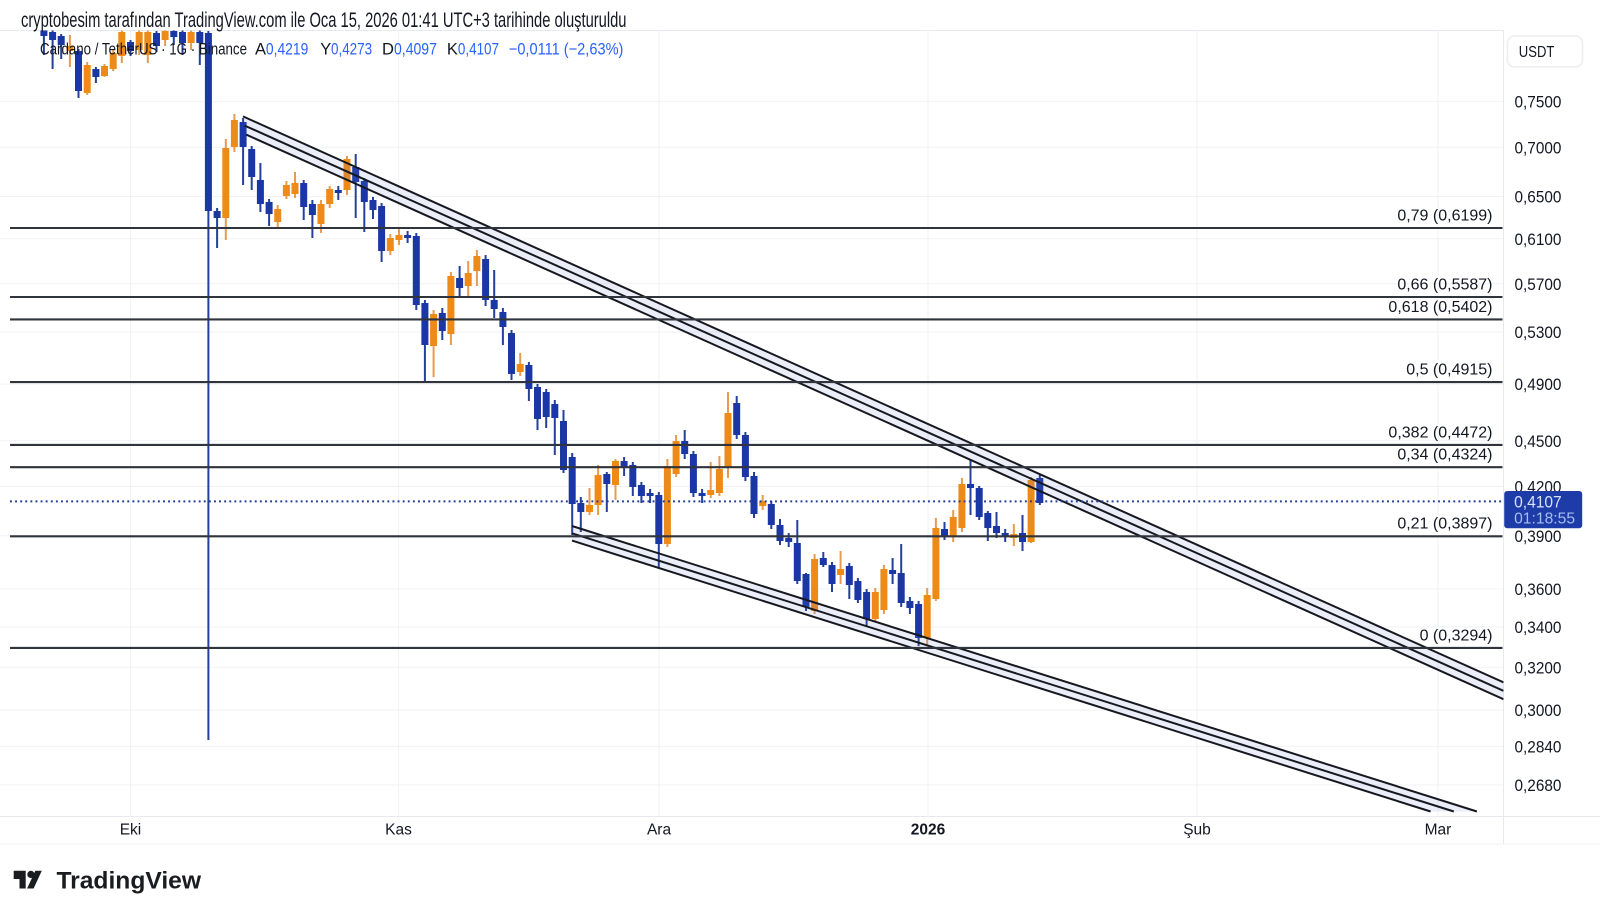  I want to click on svg-text:Cardano / TetherUS · 1G · Bina: Cardano / TetherUS · 1G · Binance, so click(143, 50).